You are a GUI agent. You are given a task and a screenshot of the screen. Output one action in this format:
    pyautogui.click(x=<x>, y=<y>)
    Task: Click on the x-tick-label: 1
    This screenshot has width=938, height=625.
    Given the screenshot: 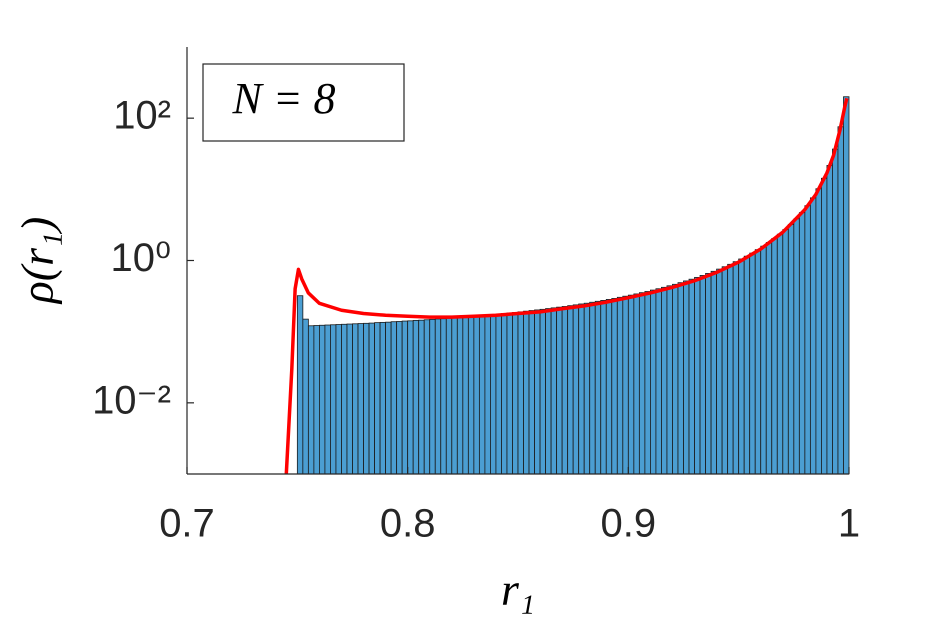 What is the action you would take?
    pyautogui.click(x=849, y=524)
    